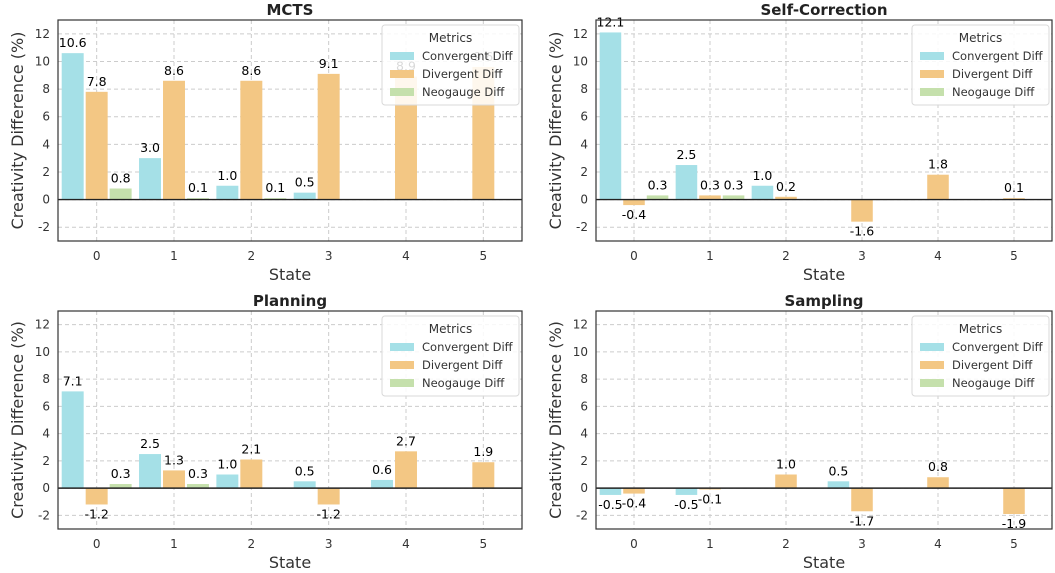 This screenshot has height=573, width=1055. What do you see at coordinates (862, 520) in the screenshot?
I see `bar-value-label: -1.7` at bounding box center [862, 520].